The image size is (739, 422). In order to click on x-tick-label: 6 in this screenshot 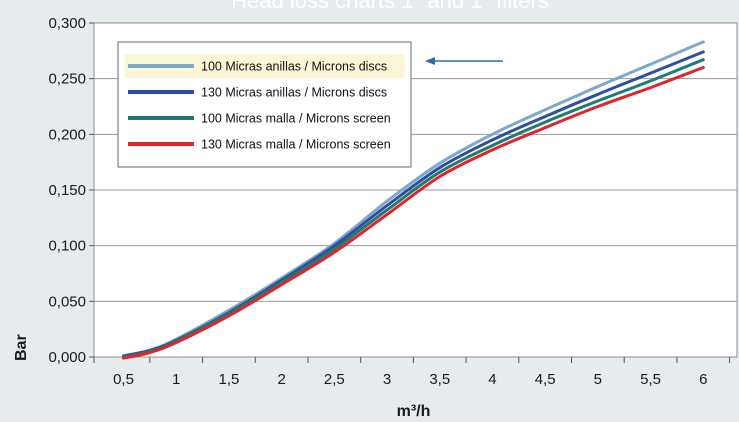, I will do `click(703, 379)`.